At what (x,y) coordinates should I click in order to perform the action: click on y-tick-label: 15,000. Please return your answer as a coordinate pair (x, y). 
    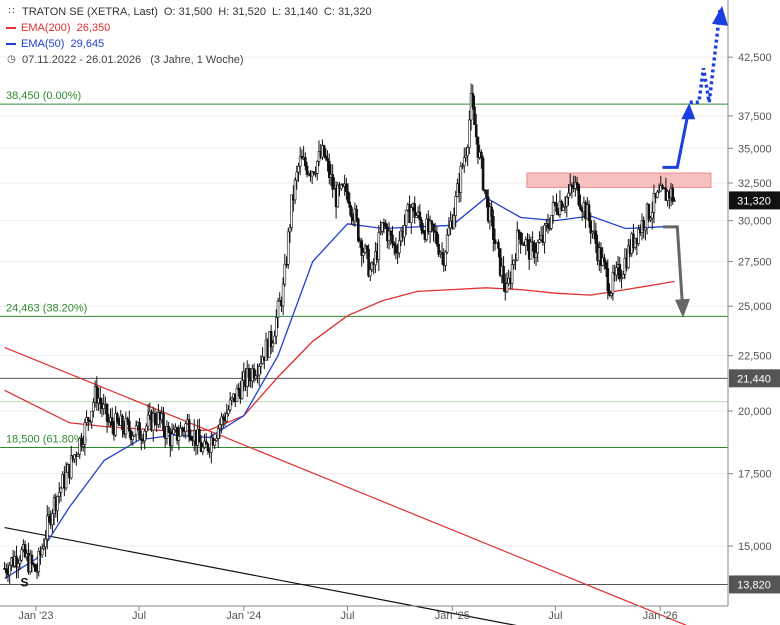
    Looking at the image, I should click on (755, 547).